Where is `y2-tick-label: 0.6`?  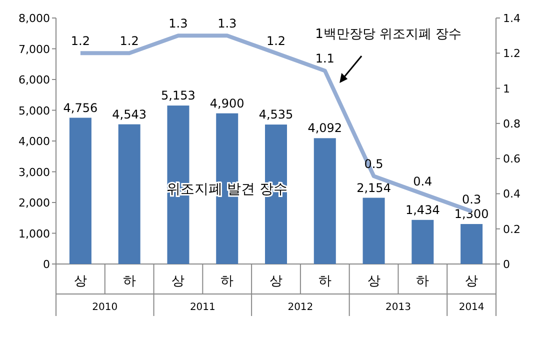 y2-tick-label: 0.6 is located at coordinates (511, 159).